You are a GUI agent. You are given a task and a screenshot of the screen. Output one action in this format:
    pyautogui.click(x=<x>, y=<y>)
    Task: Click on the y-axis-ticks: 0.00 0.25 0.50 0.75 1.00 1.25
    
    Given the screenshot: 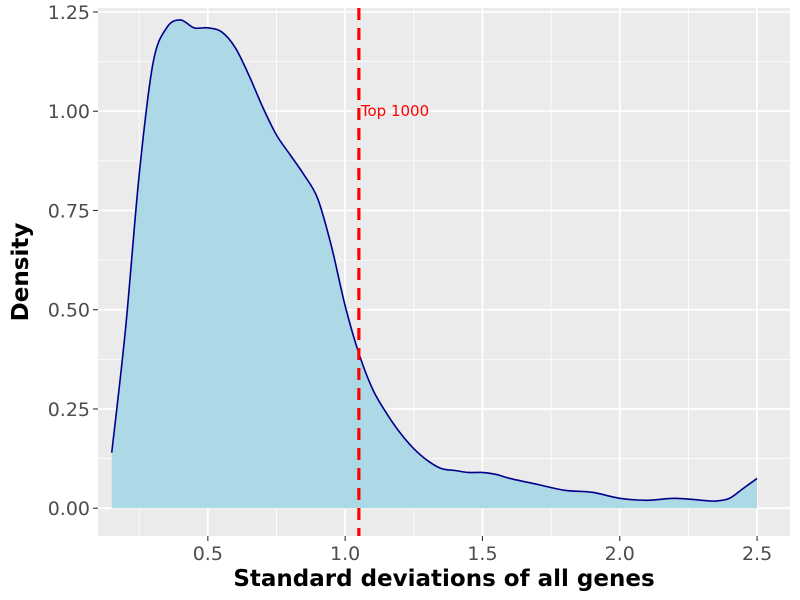 What is the action you would take?
    pyautogui.click(x=73, y=261)
    